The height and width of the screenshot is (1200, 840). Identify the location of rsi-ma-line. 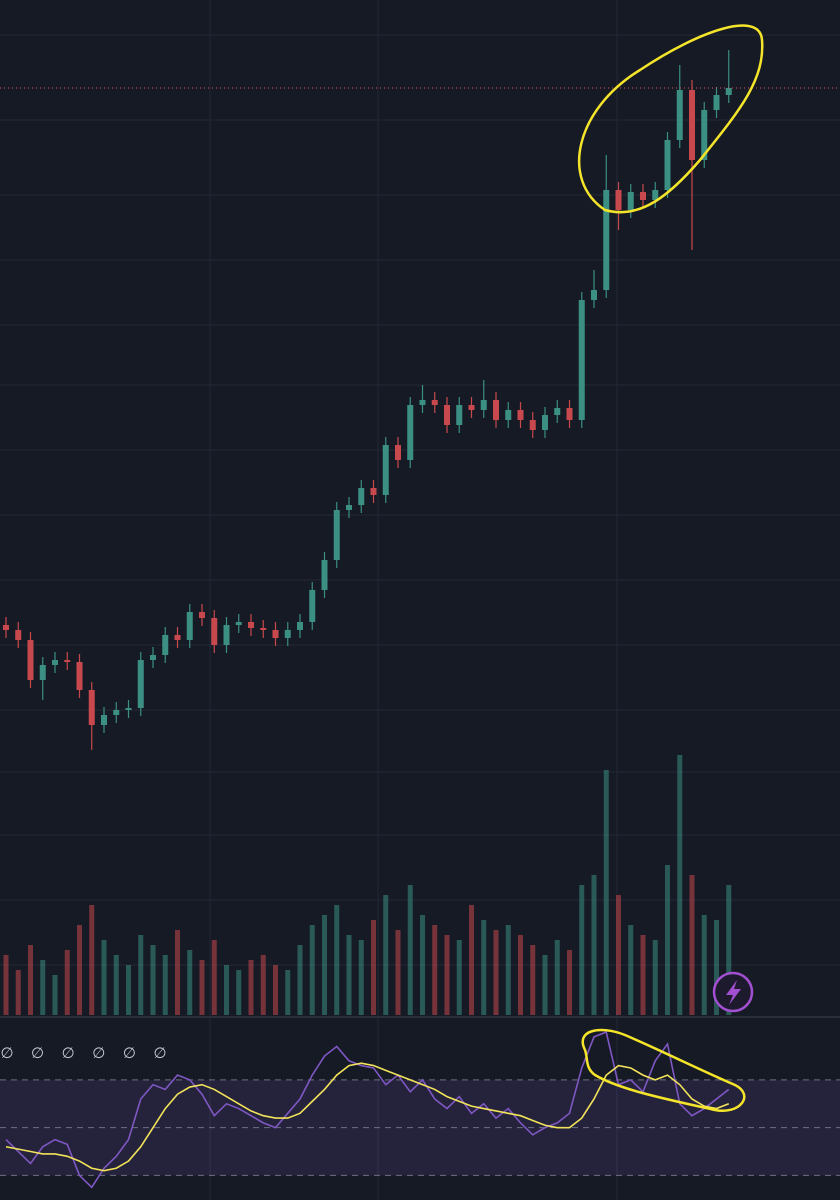
(367, 1117).